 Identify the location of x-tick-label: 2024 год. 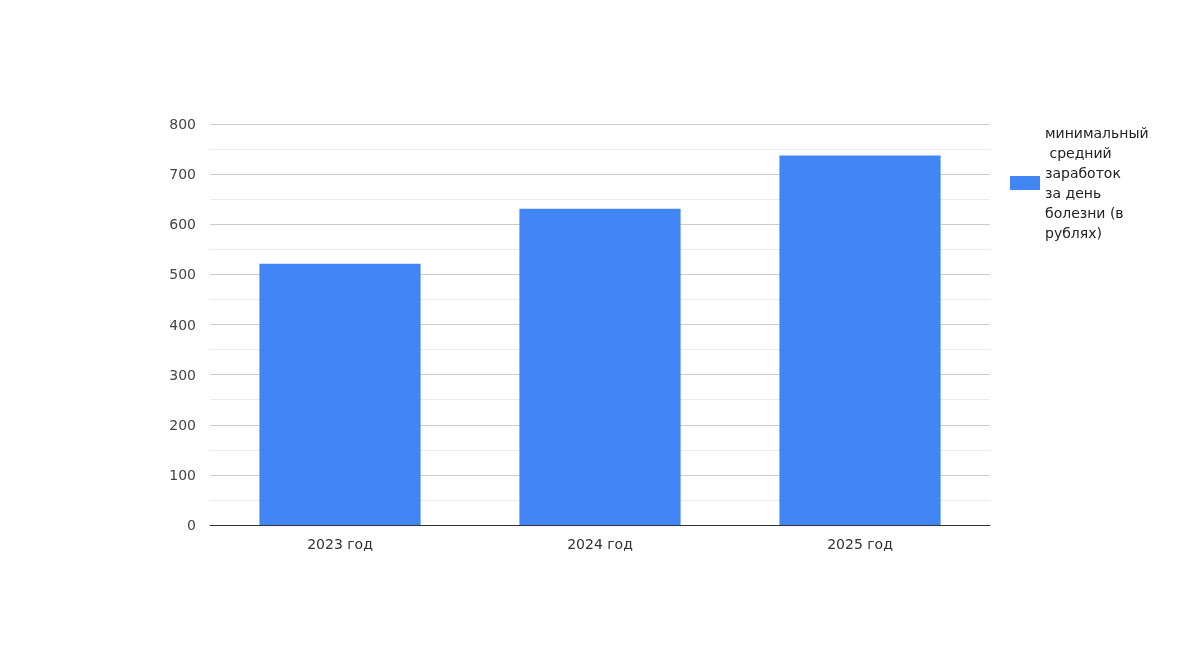
(600, 544).